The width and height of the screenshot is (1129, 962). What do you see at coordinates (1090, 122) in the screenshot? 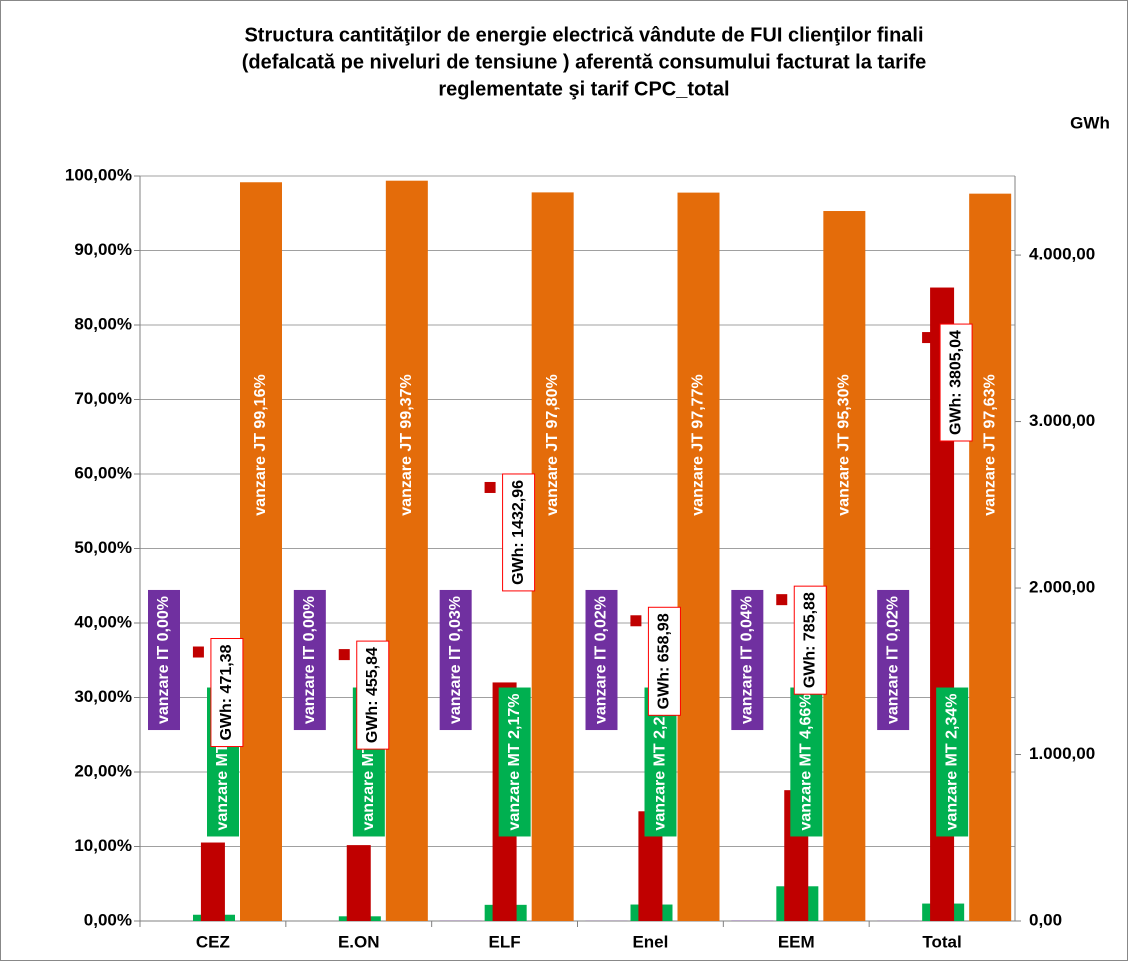
I see `y2-axis-label: GWh` at bounding box center [1090, 122].